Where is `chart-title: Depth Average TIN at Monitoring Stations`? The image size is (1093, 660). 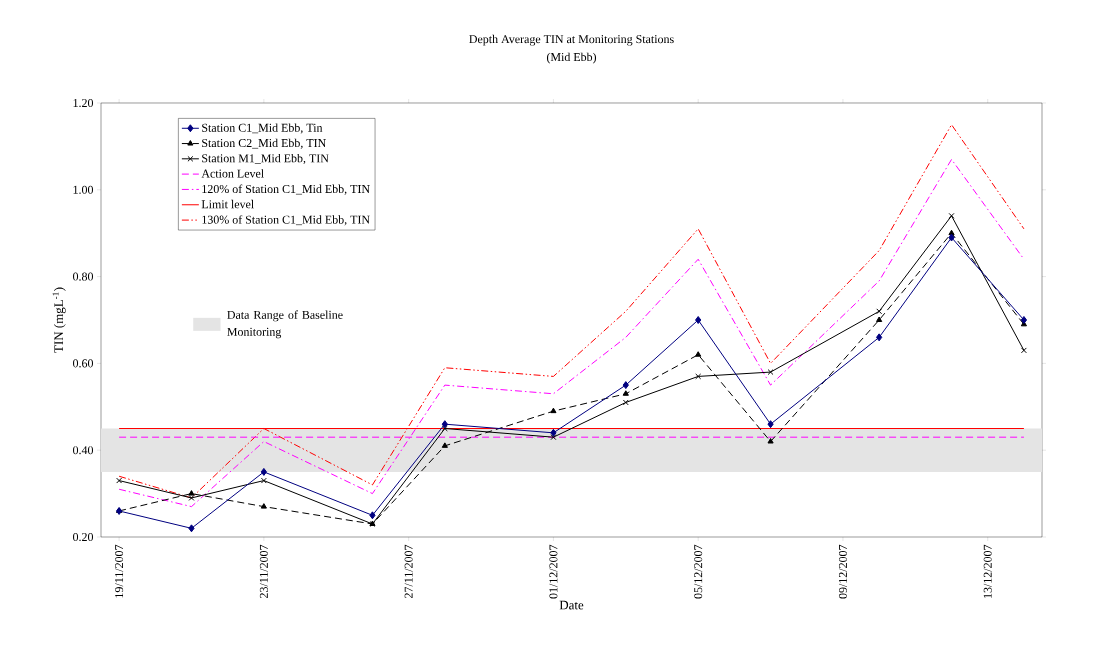
chart-title: Depth Average TIN at Monitoring Stations is located at coordinates (571, 40).